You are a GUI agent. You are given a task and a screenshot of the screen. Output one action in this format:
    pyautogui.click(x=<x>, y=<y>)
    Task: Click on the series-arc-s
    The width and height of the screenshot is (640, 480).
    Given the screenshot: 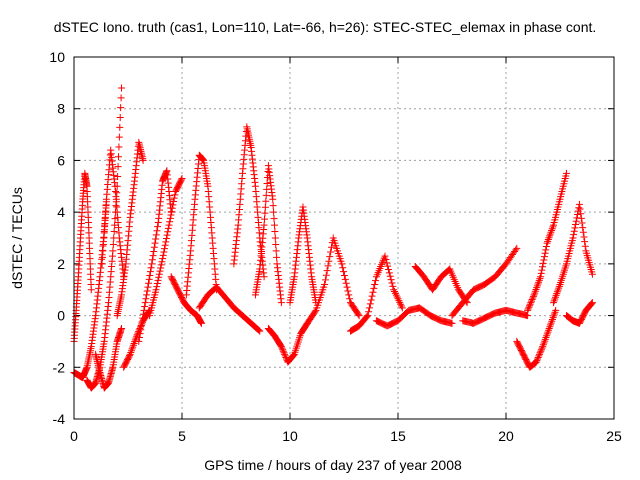 What is the action you would take?
    pyautogui.click(x=414, y=317)
    